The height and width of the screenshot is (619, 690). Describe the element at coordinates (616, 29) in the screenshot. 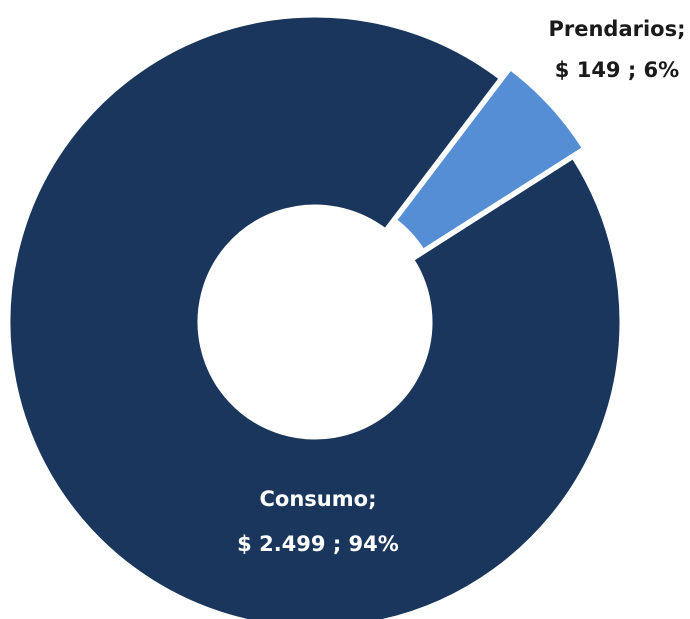

I see `segment-label: Prendarios;` at that location.